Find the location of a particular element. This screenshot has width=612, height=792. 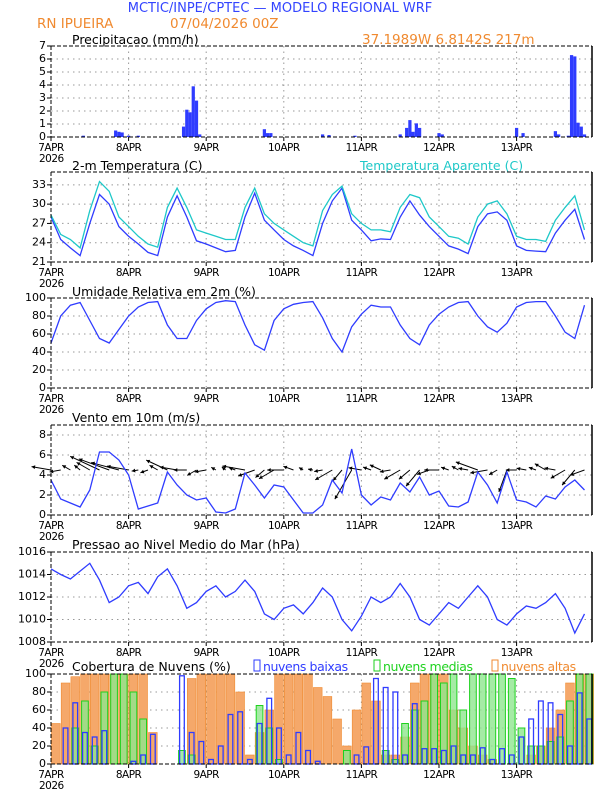

y-tick-label: 21 is located at coordinates (39, 261).